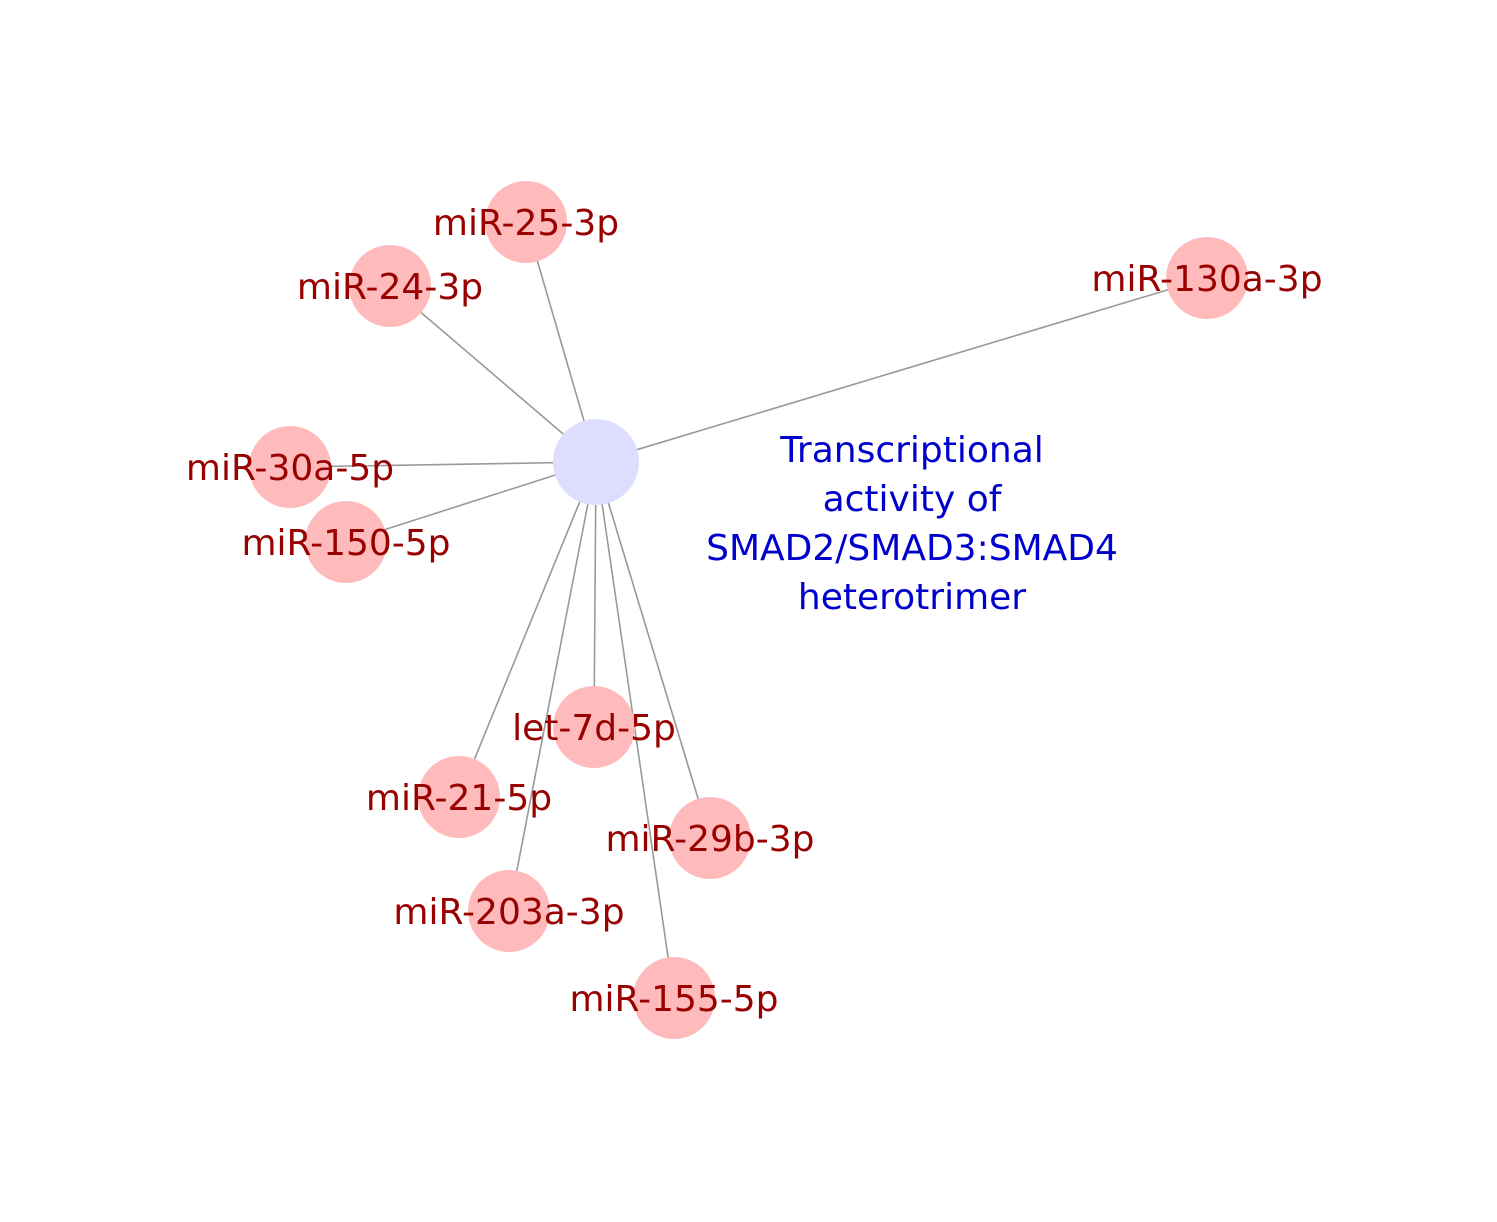  I want to click on edge-miR-155-5p, so click(635, 730).